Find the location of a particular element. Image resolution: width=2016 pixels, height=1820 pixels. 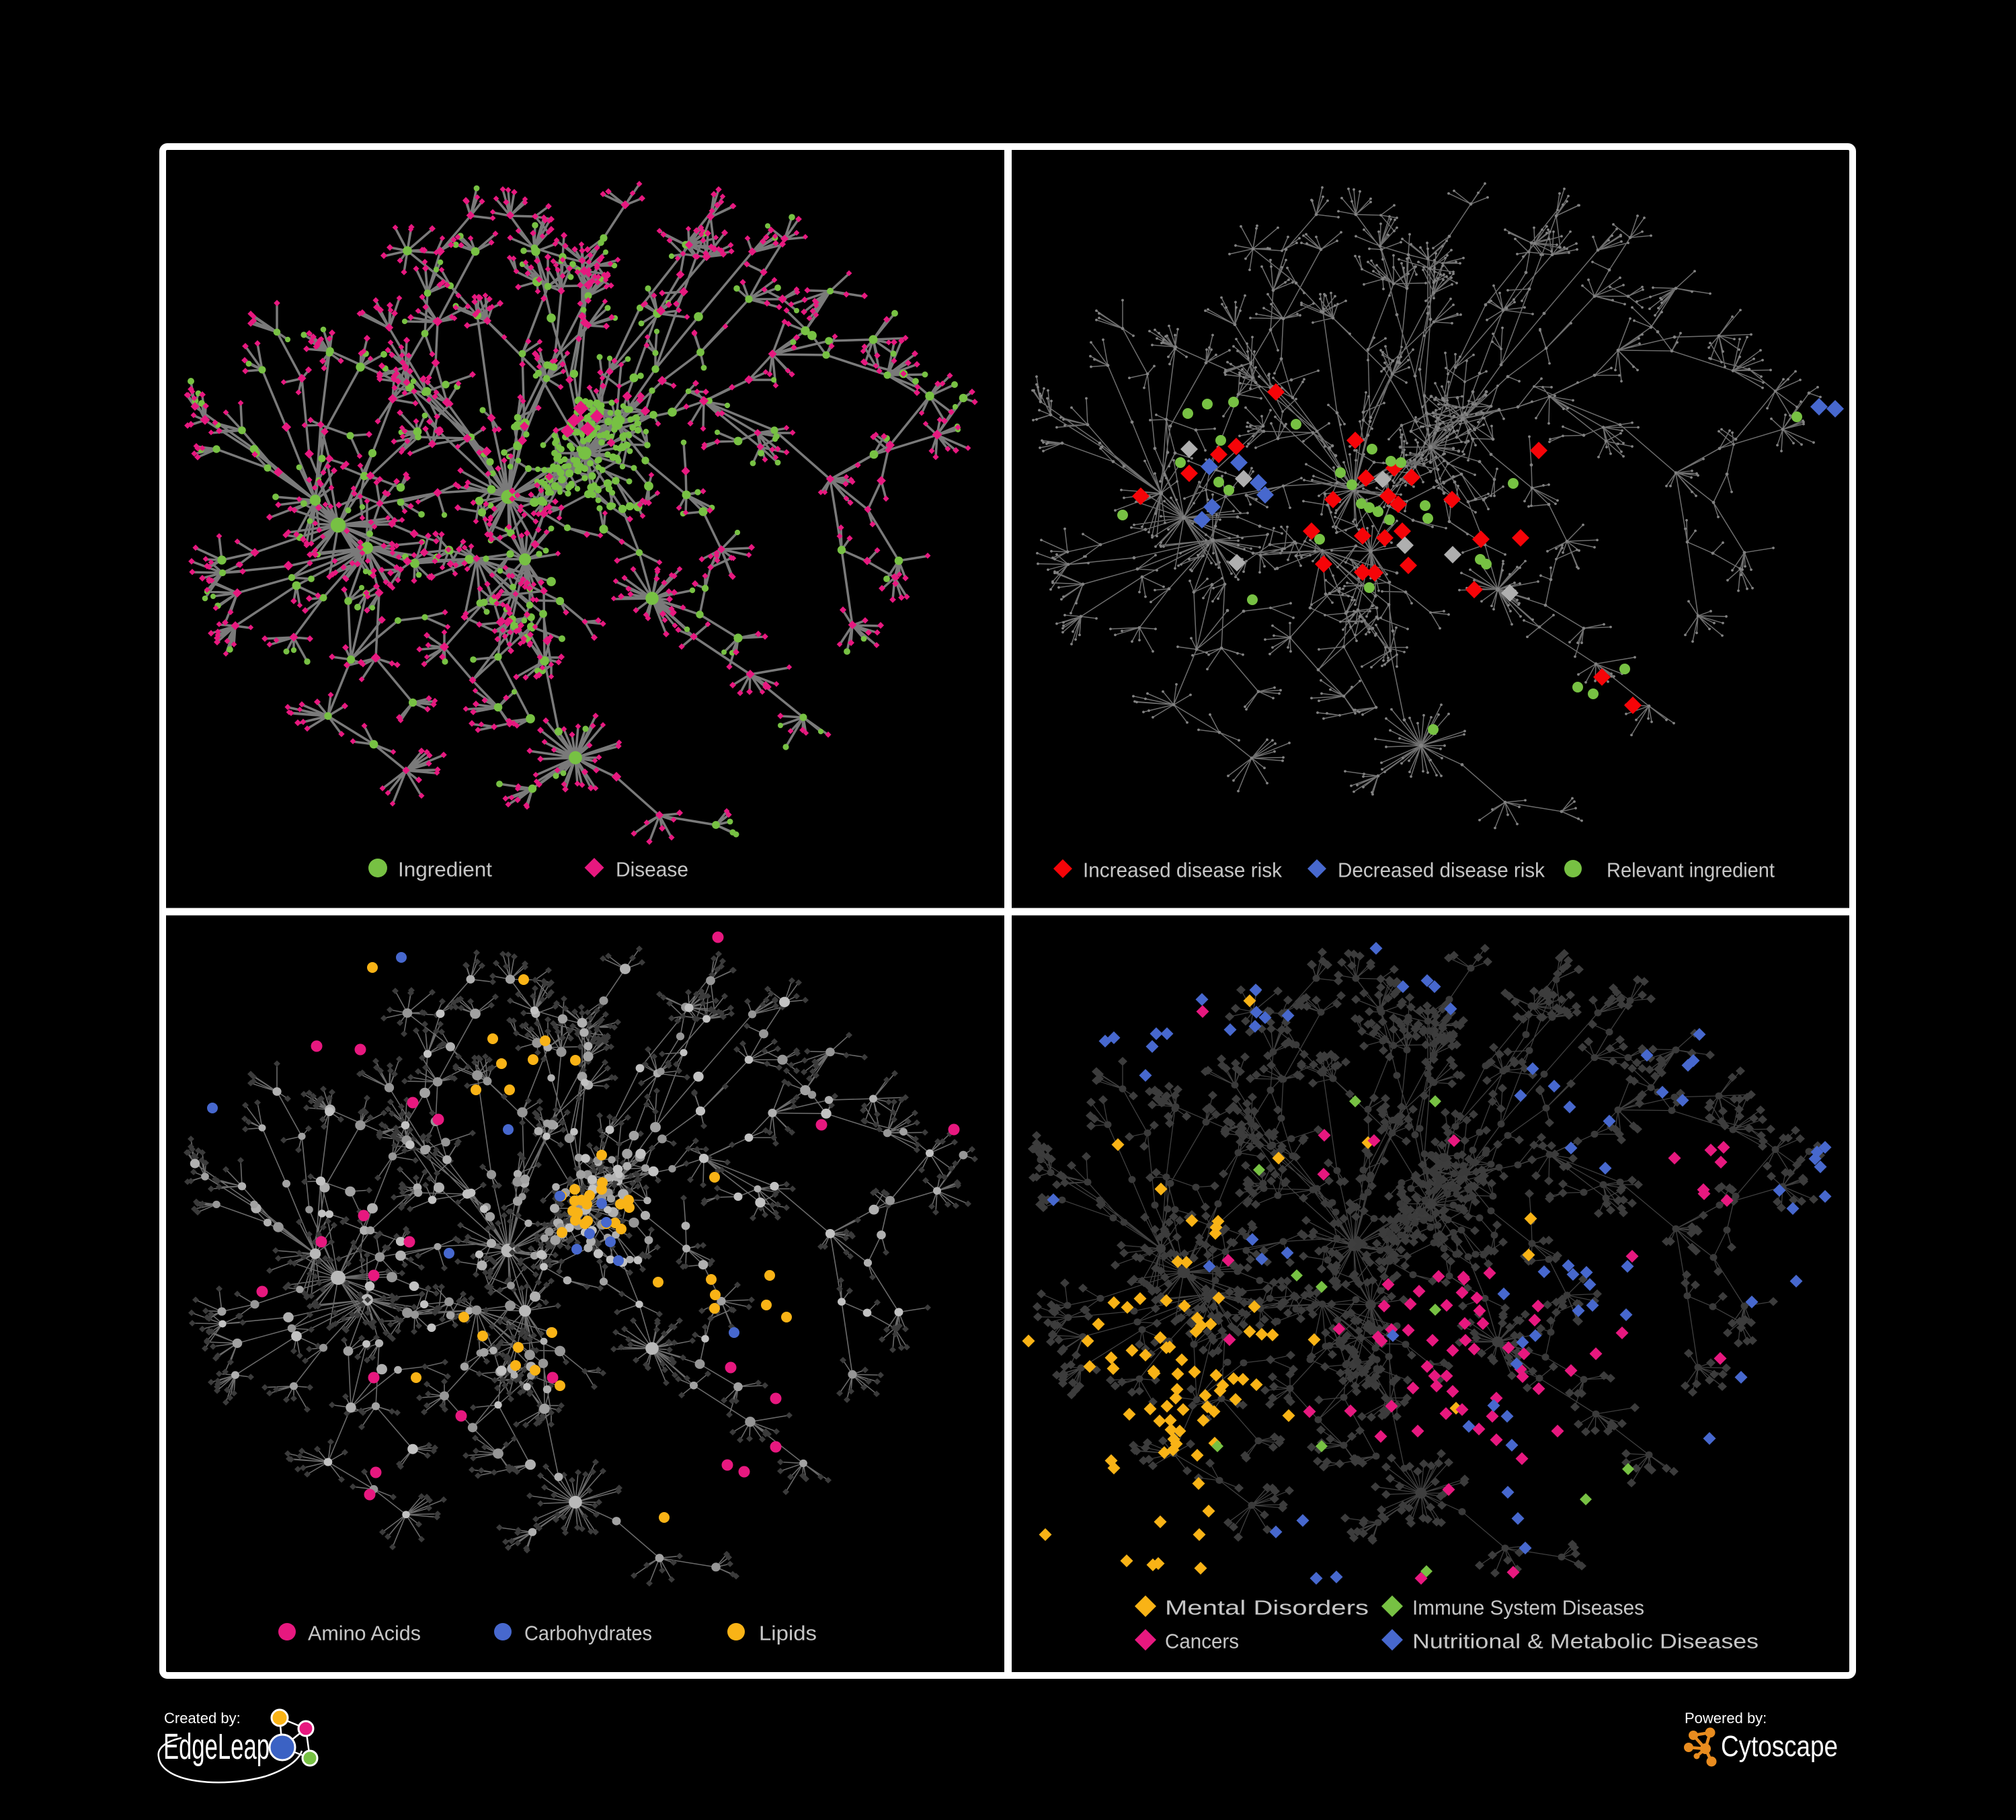

svg-text: Powered by: is located at coordinates (1726, 1718).